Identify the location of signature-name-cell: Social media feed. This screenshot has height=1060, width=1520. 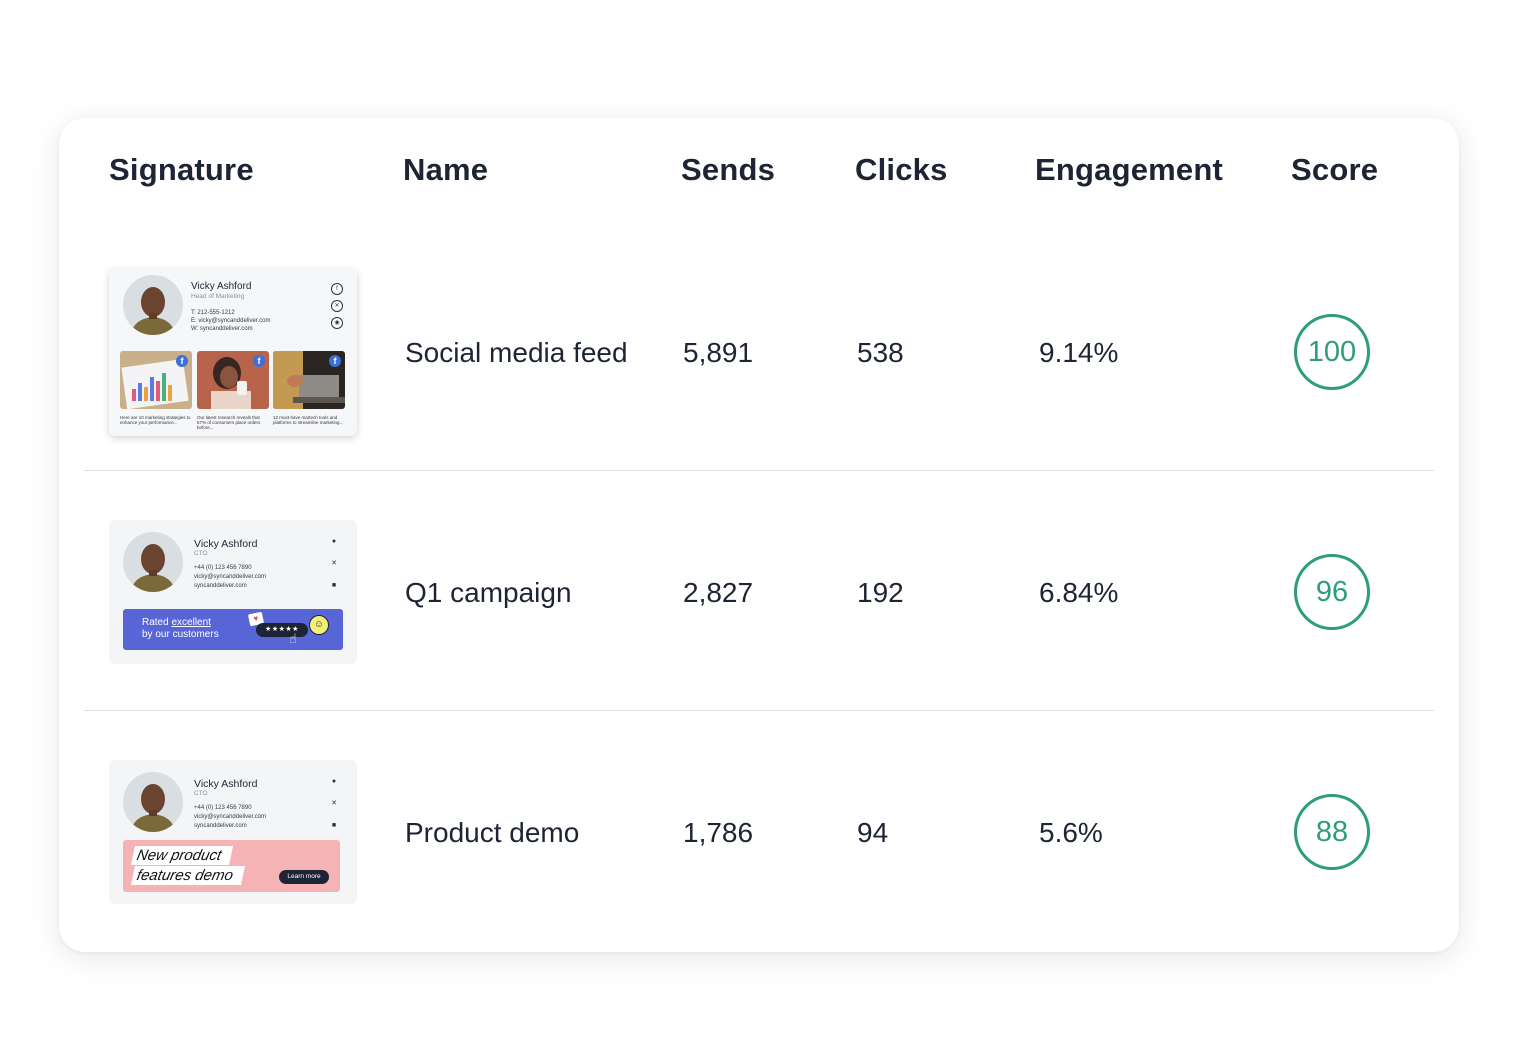
(516, 352).